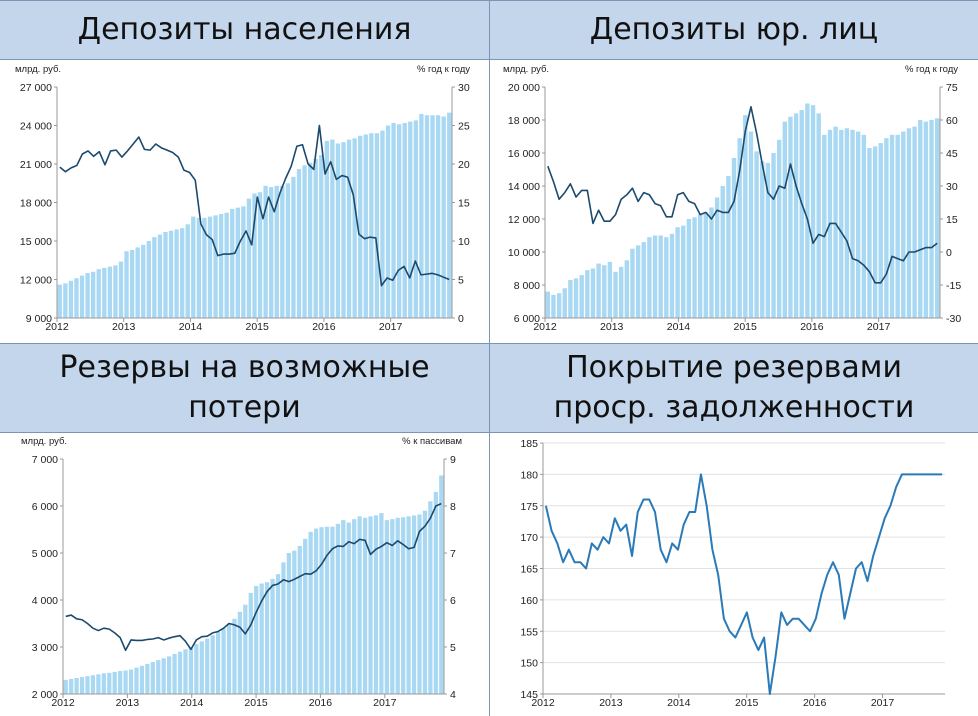 This screenshot has width=978, height=716. I want to click on title-text: Депозиты юр. лиц, so click(734, 29).